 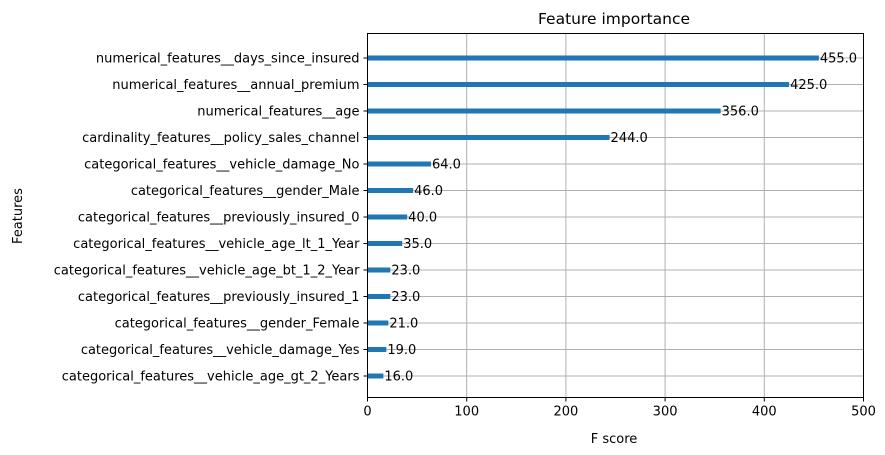 What do you see at coordinates (446, 165) in the screenshot?
I see `bar-value-label: 64.0` at bounding box center [446, 165].